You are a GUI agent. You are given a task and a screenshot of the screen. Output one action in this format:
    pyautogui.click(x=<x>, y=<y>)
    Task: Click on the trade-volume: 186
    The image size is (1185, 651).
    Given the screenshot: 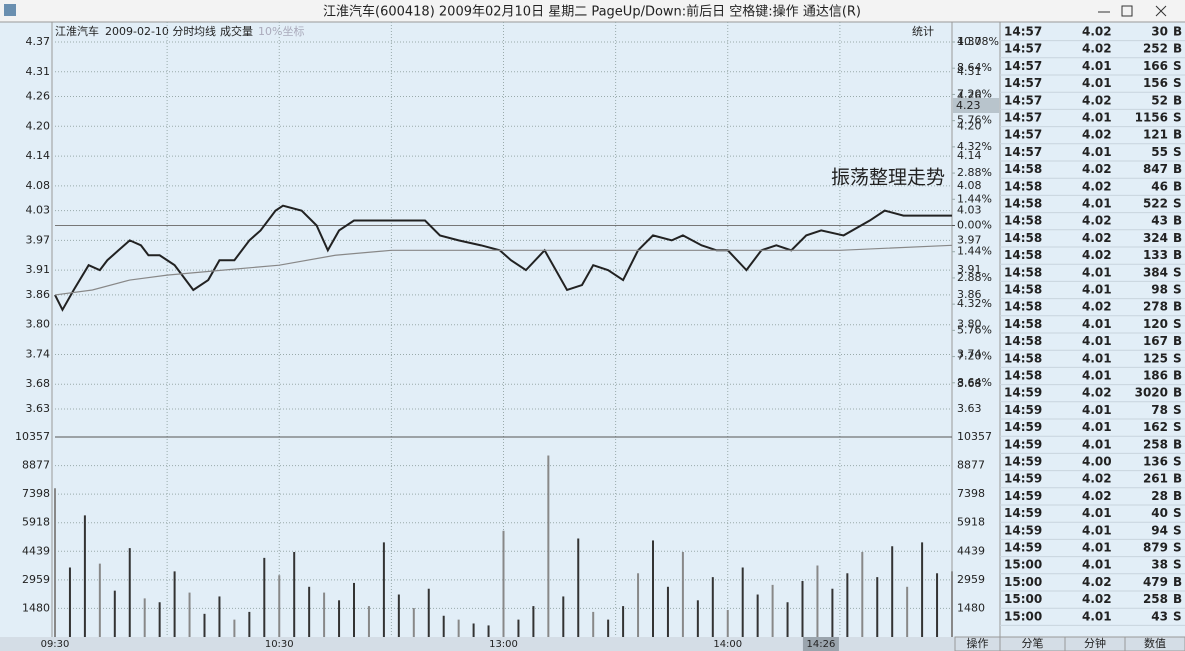 What is the action you would take?
    pyautogui.click(x=1155, y=376)
    